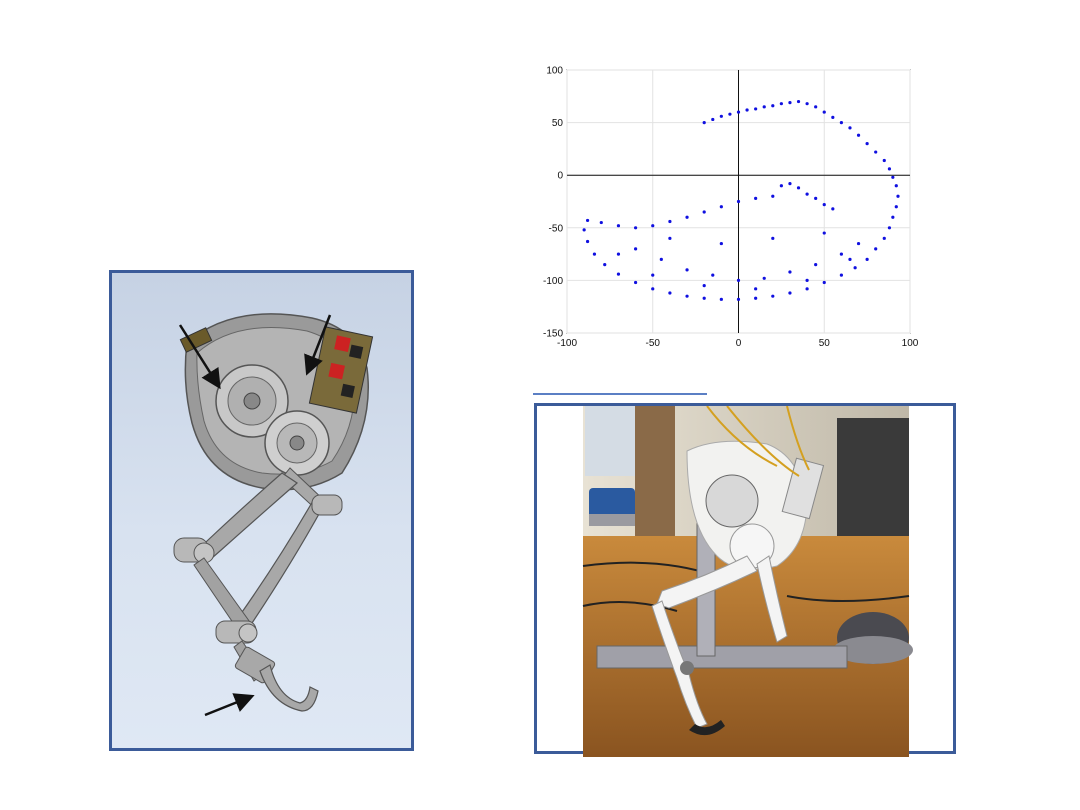 The width and height of the screenshot is (1080, 810). What do you see at coordinates (554, 71) in the screenshot?
I see `y-tick-label: 100` at bounding box center [554, 71].